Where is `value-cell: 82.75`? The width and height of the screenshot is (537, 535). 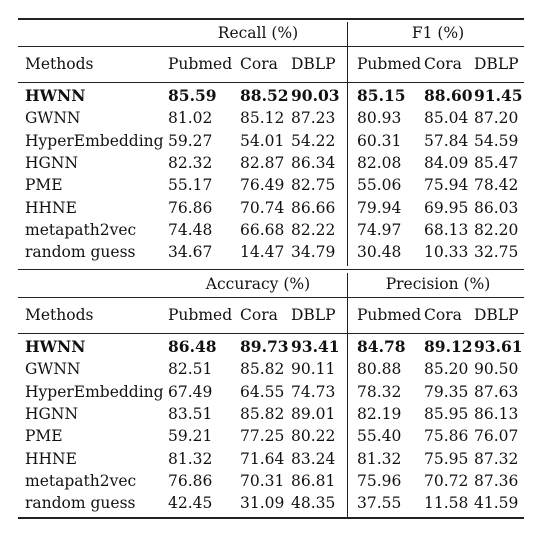 value-cell: 82.75 is located at coordinates (313, 185).